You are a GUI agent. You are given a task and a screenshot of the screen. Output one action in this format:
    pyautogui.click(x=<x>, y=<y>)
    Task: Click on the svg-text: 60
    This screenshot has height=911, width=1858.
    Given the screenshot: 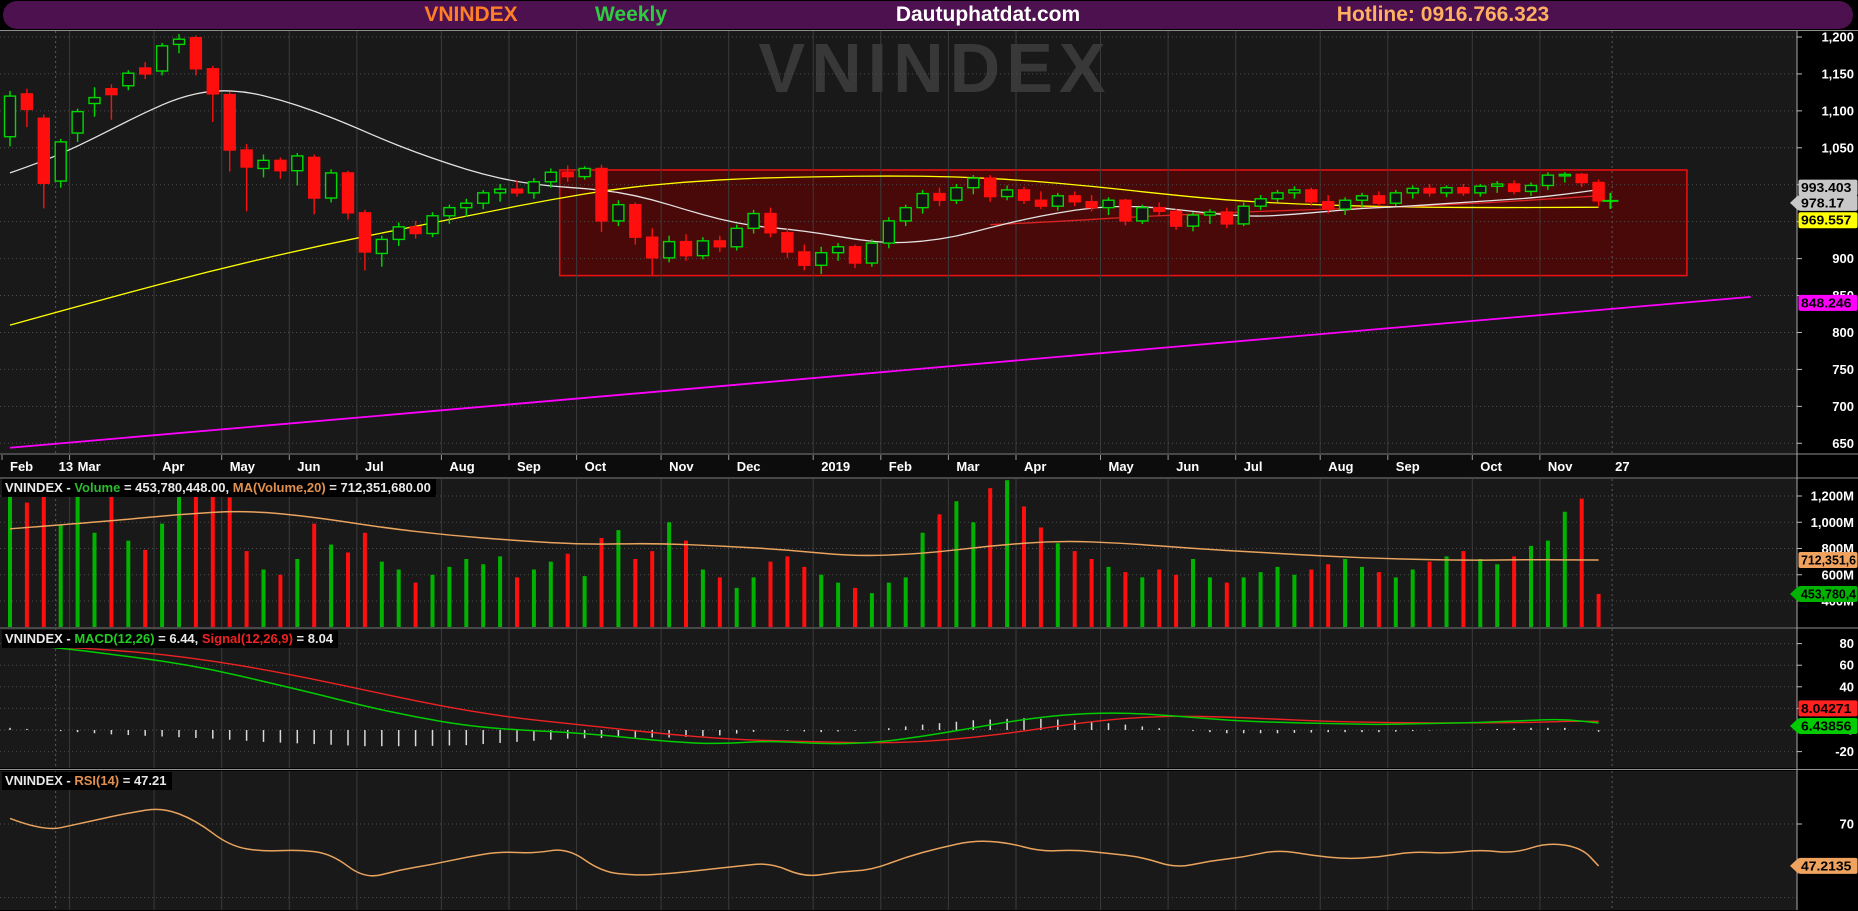 What is the action you would take?
    pyautogui.click(x=1847, y=665)
    